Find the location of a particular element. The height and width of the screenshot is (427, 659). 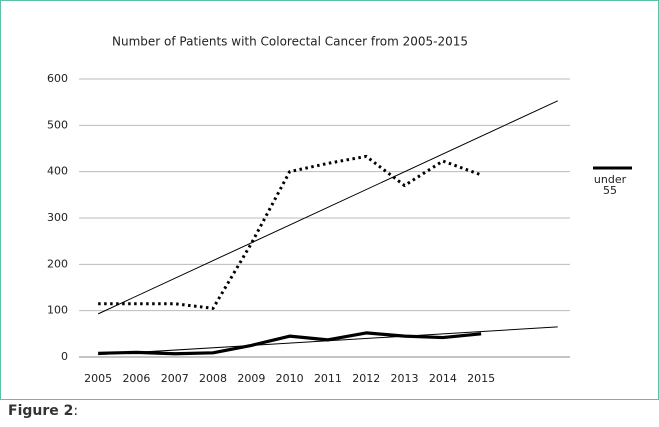

x-tick-label: 2010 is located at coordinates (290, 378).